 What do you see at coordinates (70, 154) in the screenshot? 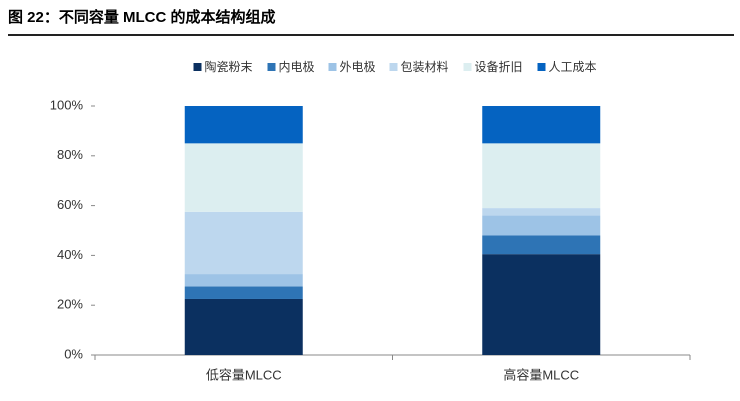
I see `y-tick-label: 80%` at bounding box center [70, 154].